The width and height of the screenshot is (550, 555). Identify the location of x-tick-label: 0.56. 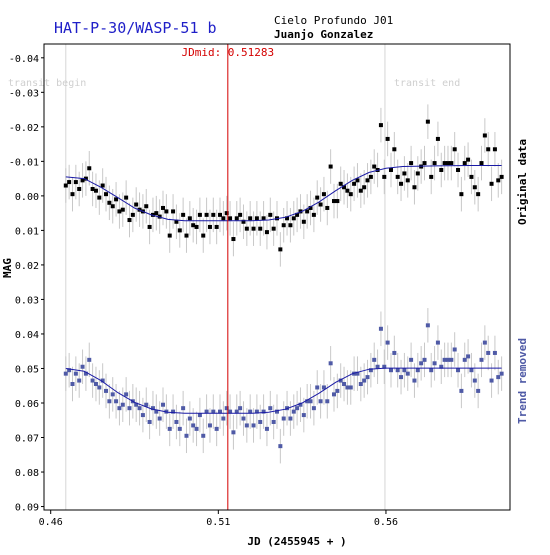
(386, 522).